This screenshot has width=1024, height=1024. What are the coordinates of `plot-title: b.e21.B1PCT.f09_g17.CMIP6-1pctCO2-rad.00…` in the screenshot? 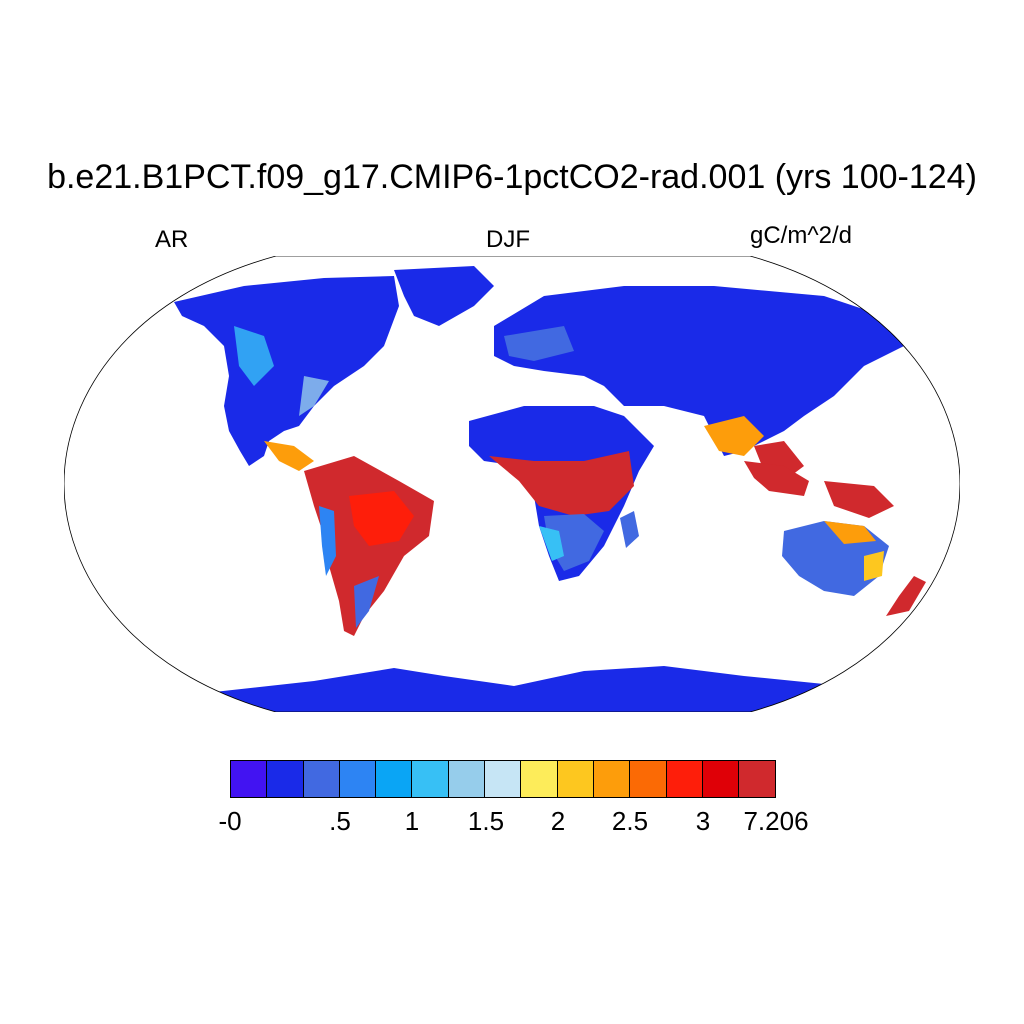 It's located at (512, 177).